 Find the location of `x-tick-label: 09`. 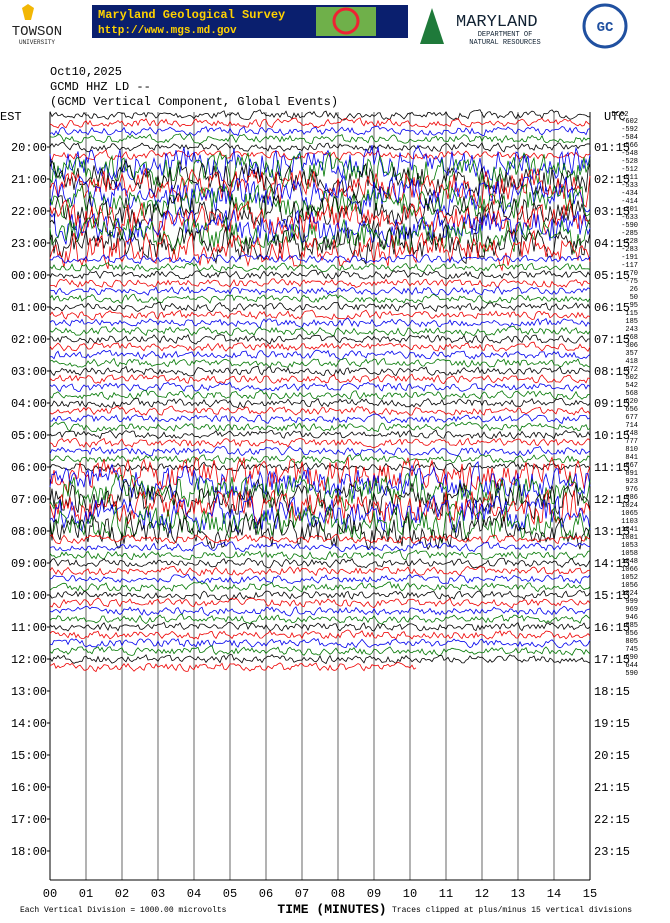

x-tick-label: 09 is located at coordinates (374, 894).